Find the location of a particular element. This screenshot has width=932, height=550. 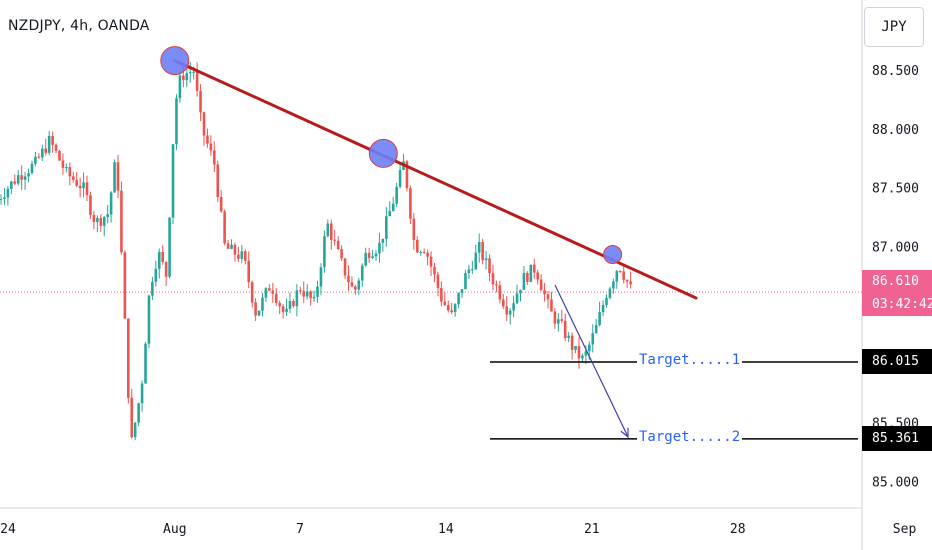

target-1-price-tag: 86.015 is located at coordinates (897, 362).